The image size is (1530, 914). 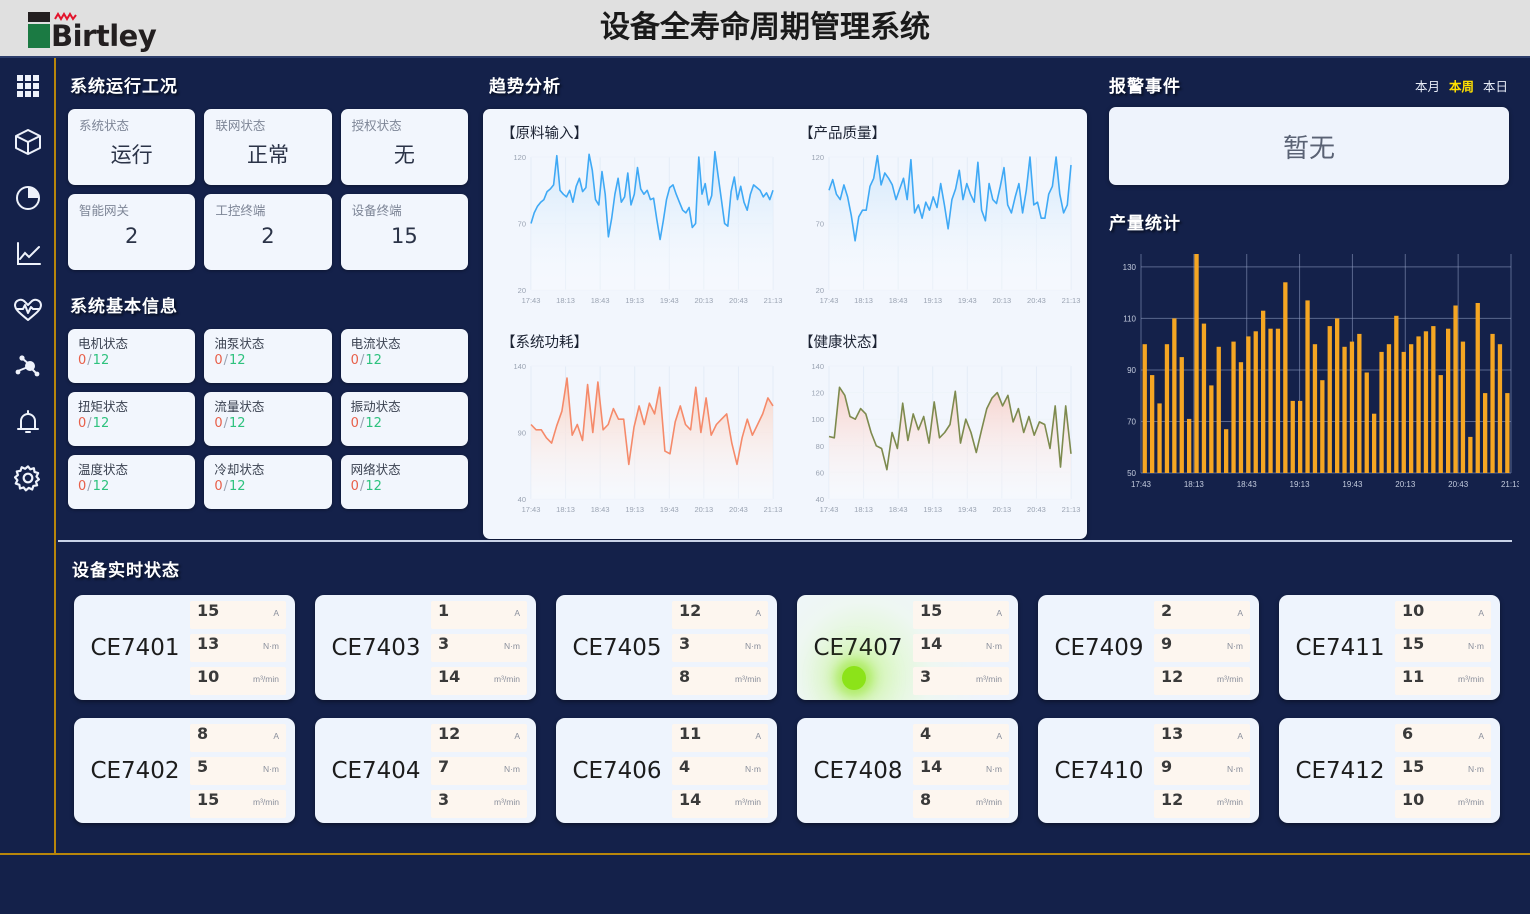 What do you see at coordinates (1427, 86) in the screenshot?
I see `tab-this-month: 本月` at bounding box center [1427, 86].